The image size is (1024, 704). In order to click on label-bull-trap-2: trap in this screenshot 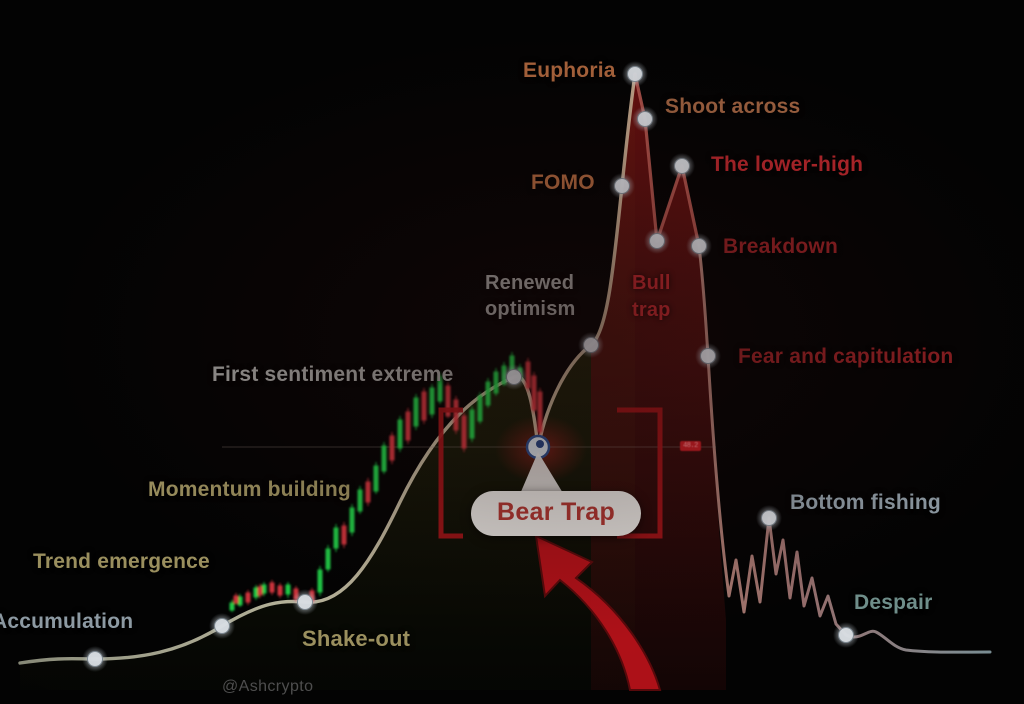, I will do `click(651, 310)`.